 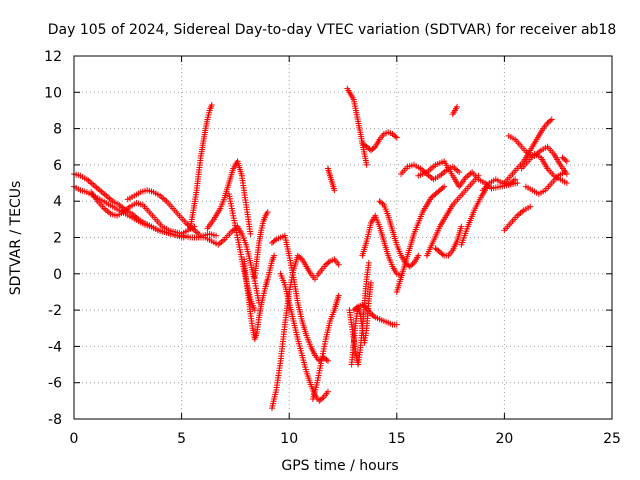 What do you see at coordinates (55, 384) in the screenshot?
I see `y-tick-label: -6` at bounding box center [55, 384].